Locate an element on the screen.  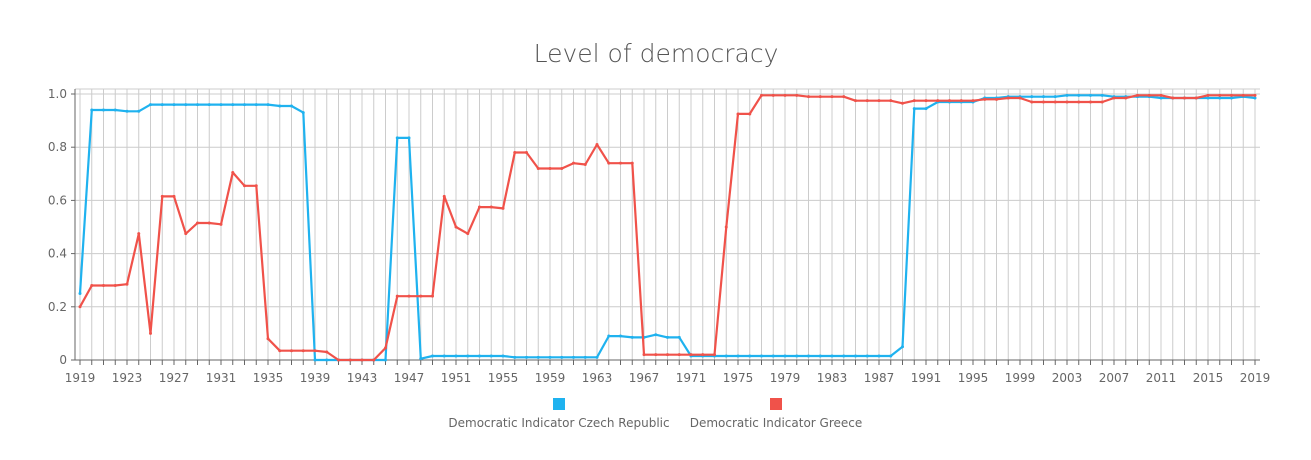
legend-label: Democratic Indicator Greece is located at coordinates (776, 423).